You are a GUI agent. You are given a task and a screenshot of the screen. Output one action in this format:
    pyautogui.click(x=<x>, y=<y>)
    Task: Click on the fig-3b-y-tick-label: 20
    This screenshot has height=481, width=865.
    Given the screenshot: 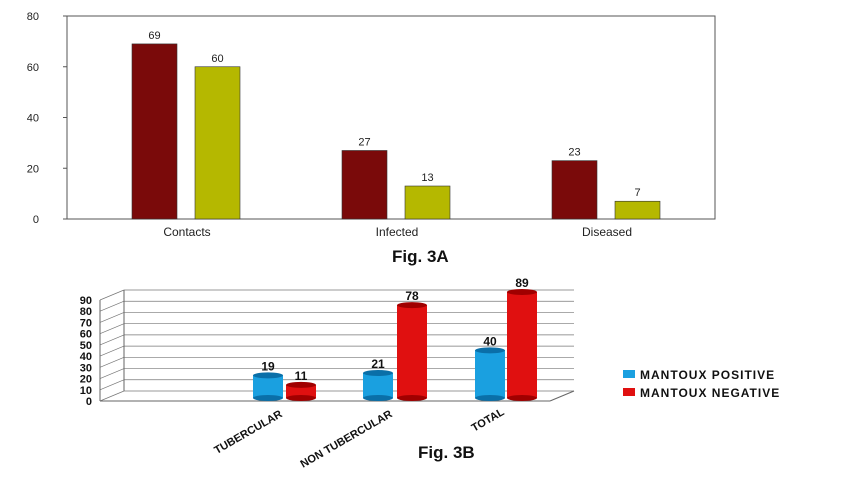 What is the action you would take?
    pyautogui.click(x=86, y=380)
    